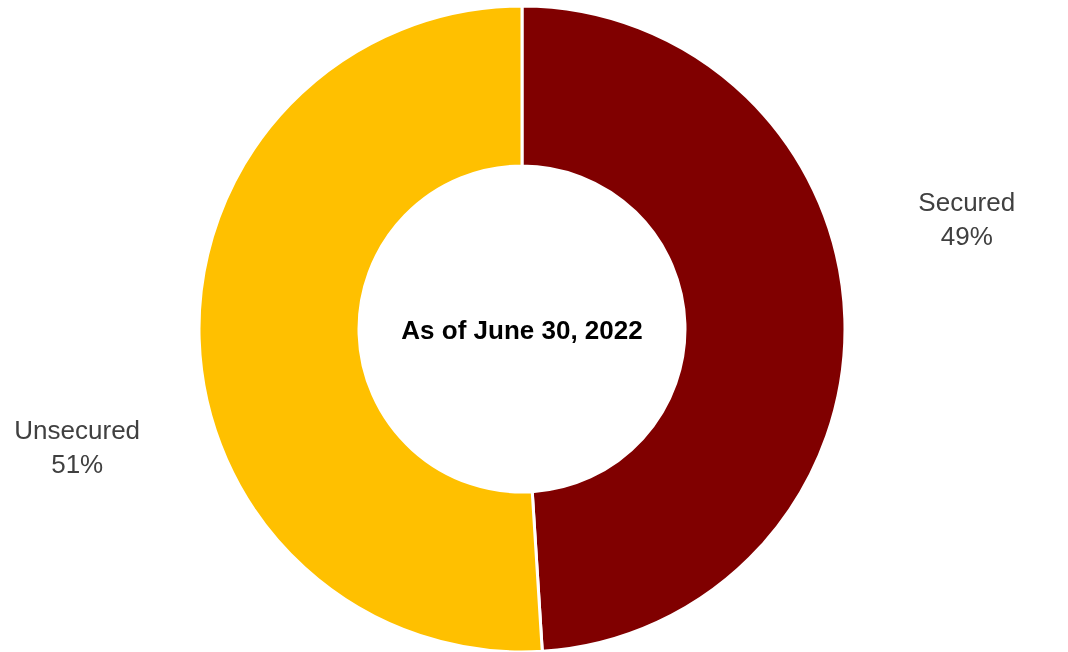  I want to click on slice-label: Unsecured, so click(77, 430).